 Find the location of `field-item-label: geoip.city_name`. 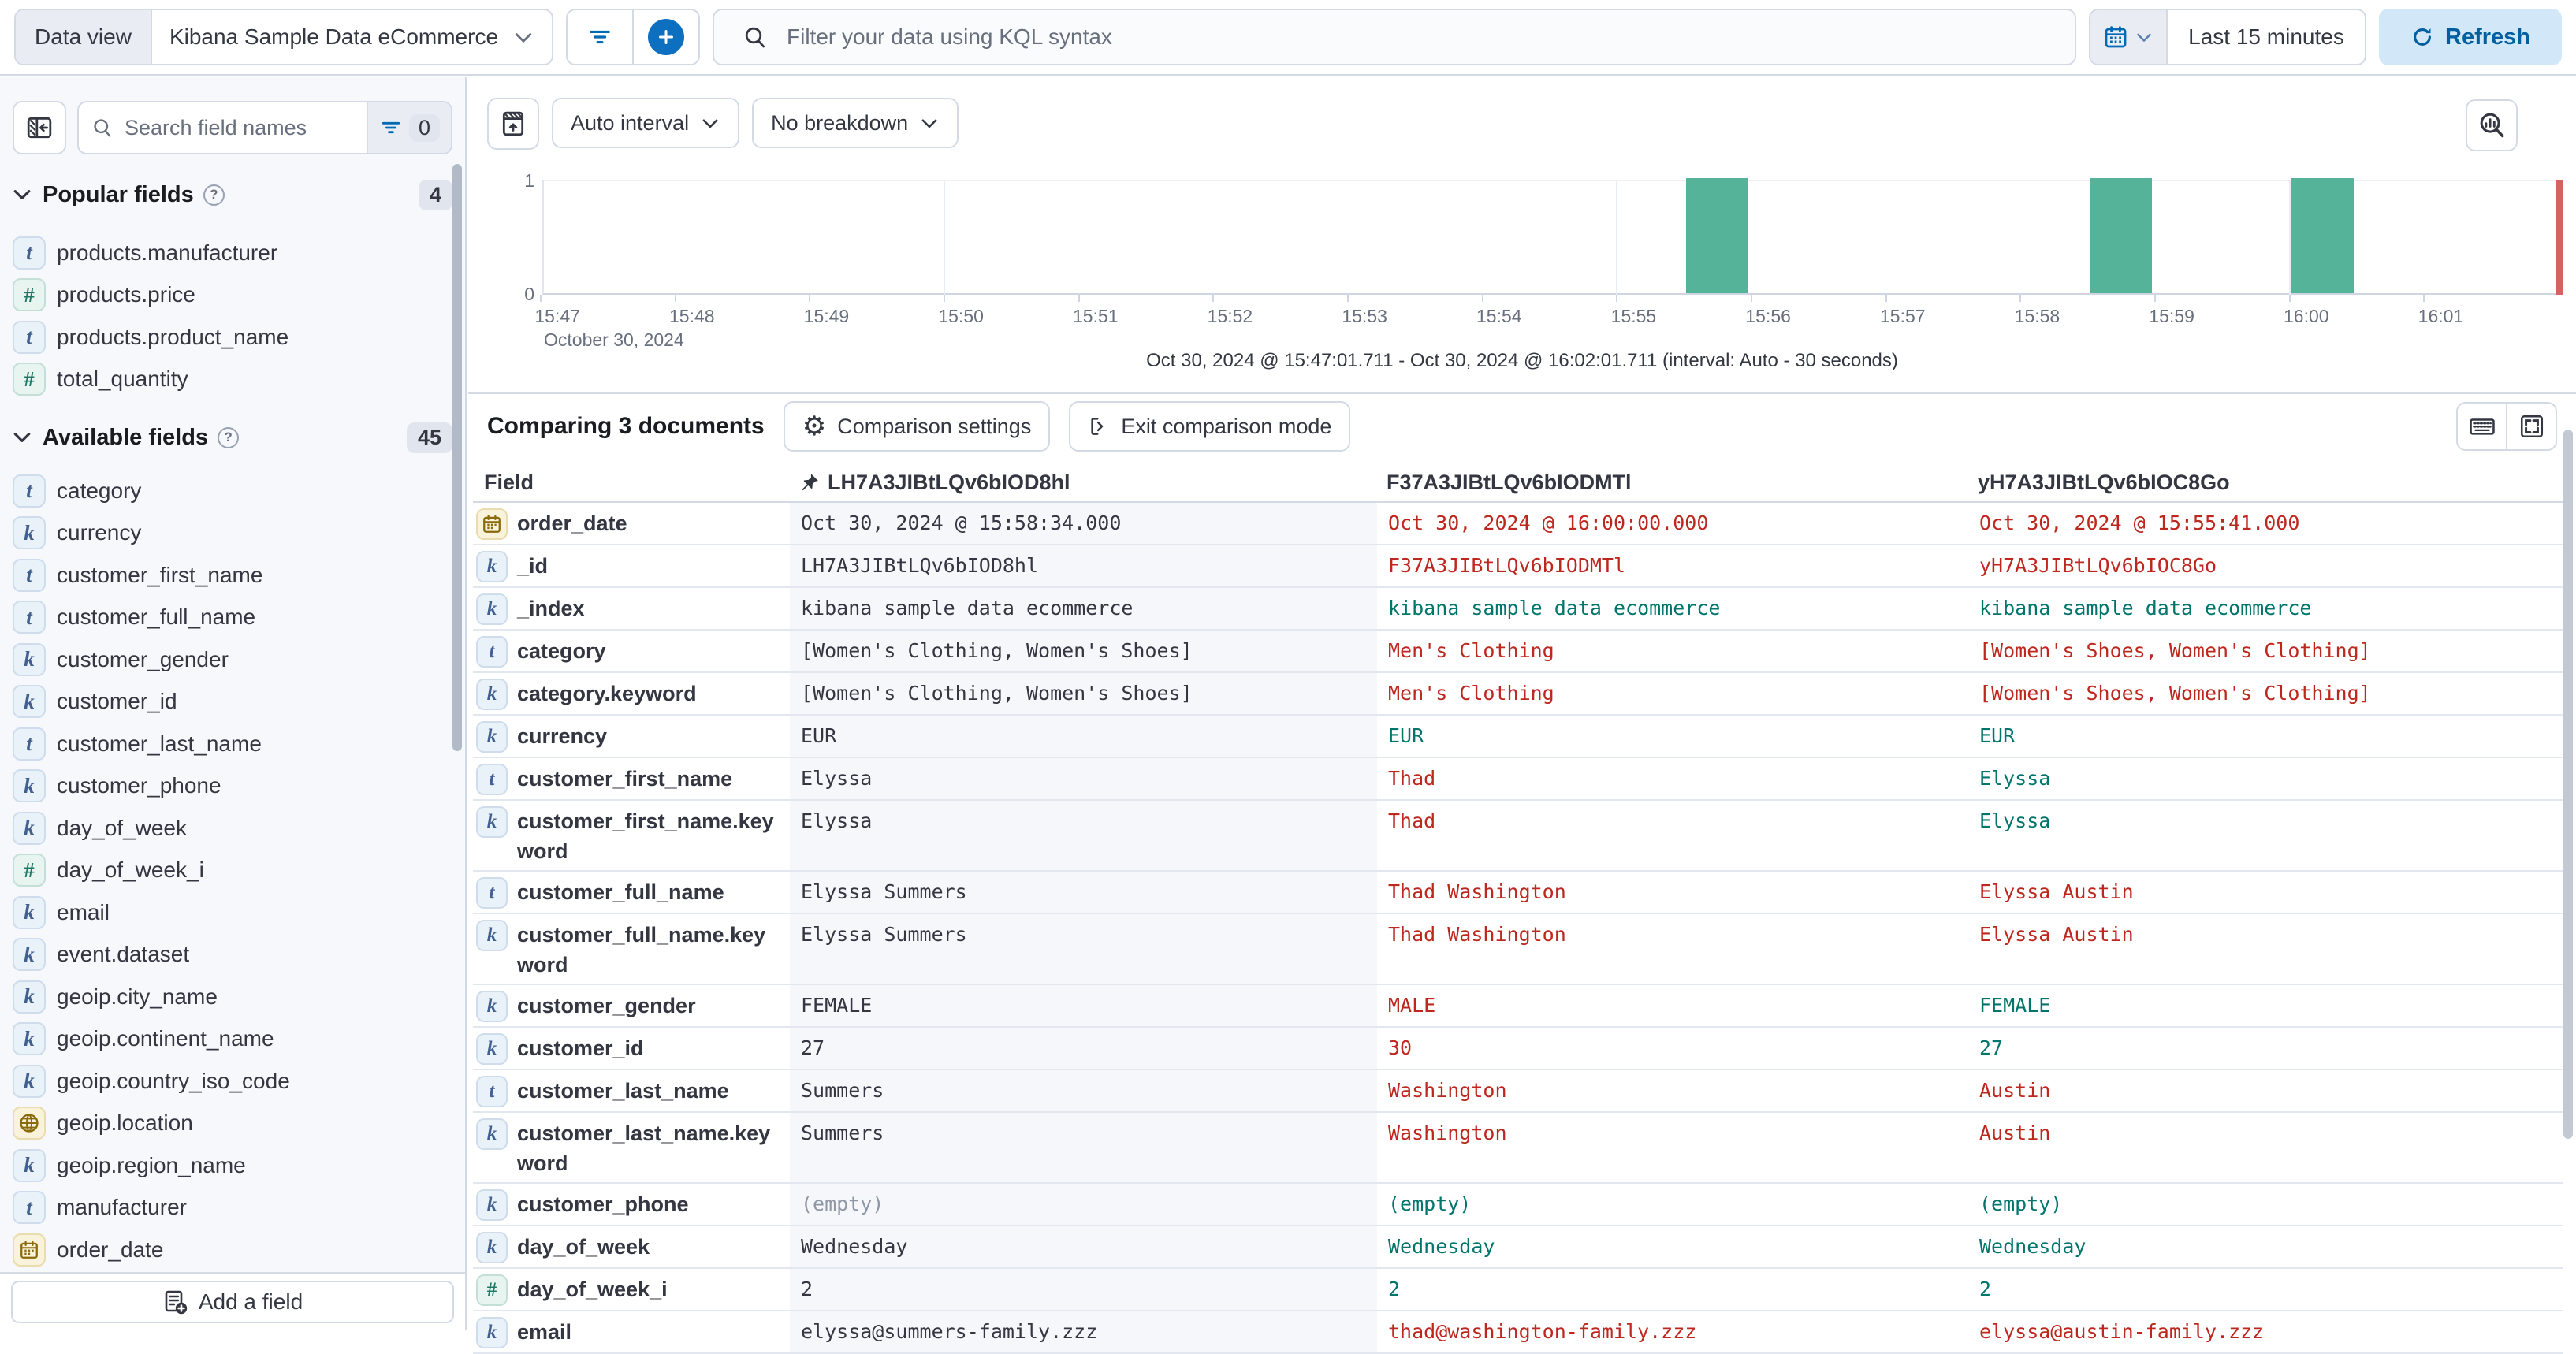

field-item-label: geoip.city_name is located at coordinates (137, 996).